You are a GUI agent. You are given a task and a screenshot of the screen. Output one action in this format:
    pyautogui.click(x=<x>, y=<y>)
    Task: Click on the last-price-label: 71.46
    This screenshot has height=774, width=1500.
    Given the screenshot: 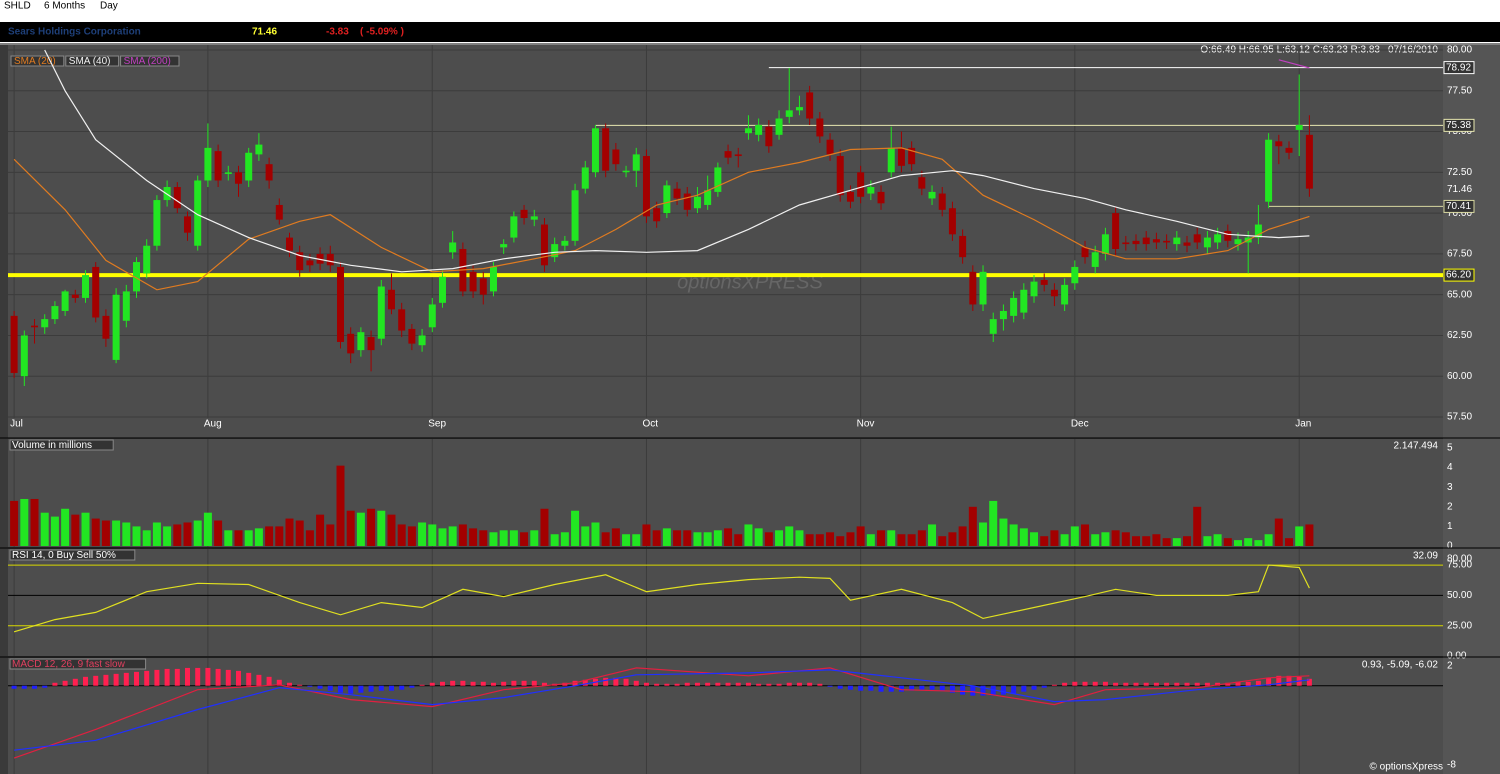 What is the action you would take?
    pyautogui.click(x=1459, y=189)
    